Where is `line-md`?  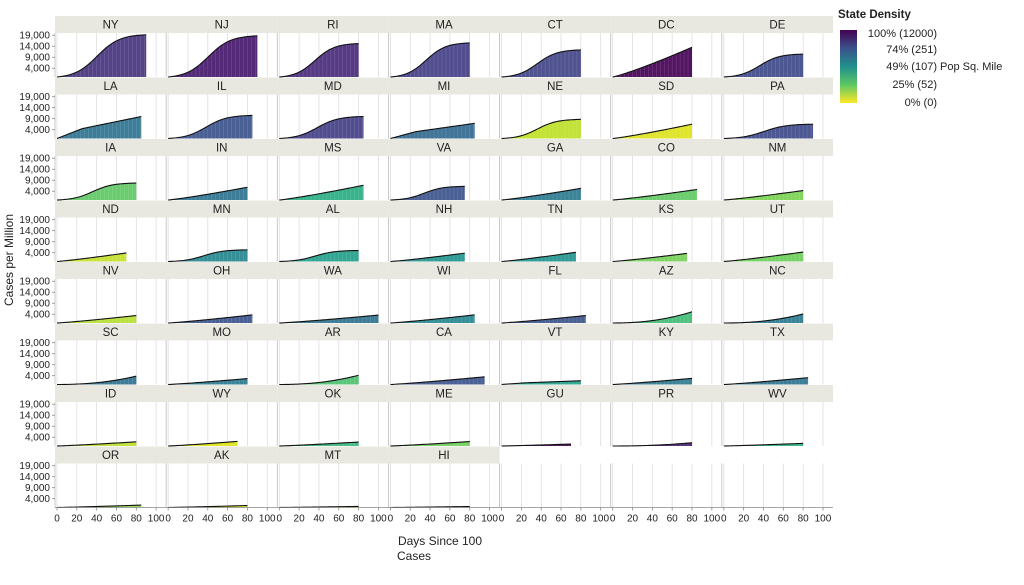 line-md is located at coordinates (321, 127).